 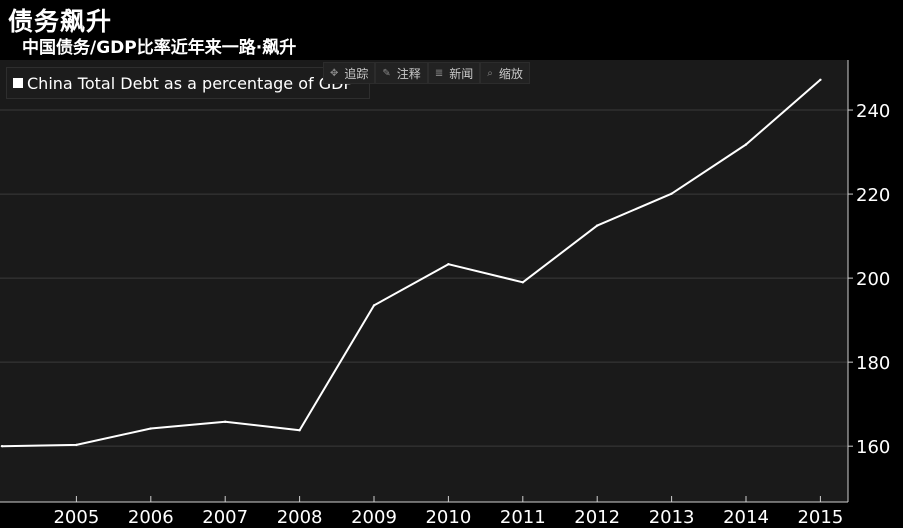 I want to click on data-point-2012, so click(x=597, y=225).